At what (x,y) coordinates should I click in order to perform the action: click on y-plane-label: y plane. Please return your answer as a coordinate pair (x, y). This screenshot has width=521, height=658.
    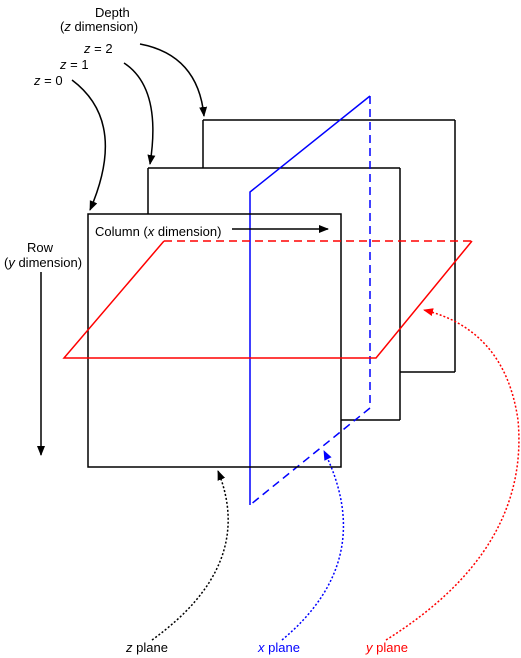
    Looking at the image, I should click on (387, 647).